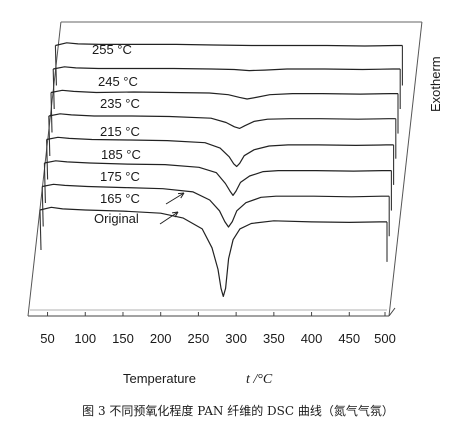 The height and width of the screenshot is (436, 476). What do you see at coordinates (405, 169) in the screenshot?
I see `frame-right-edge` at bounding box center [405, 169].